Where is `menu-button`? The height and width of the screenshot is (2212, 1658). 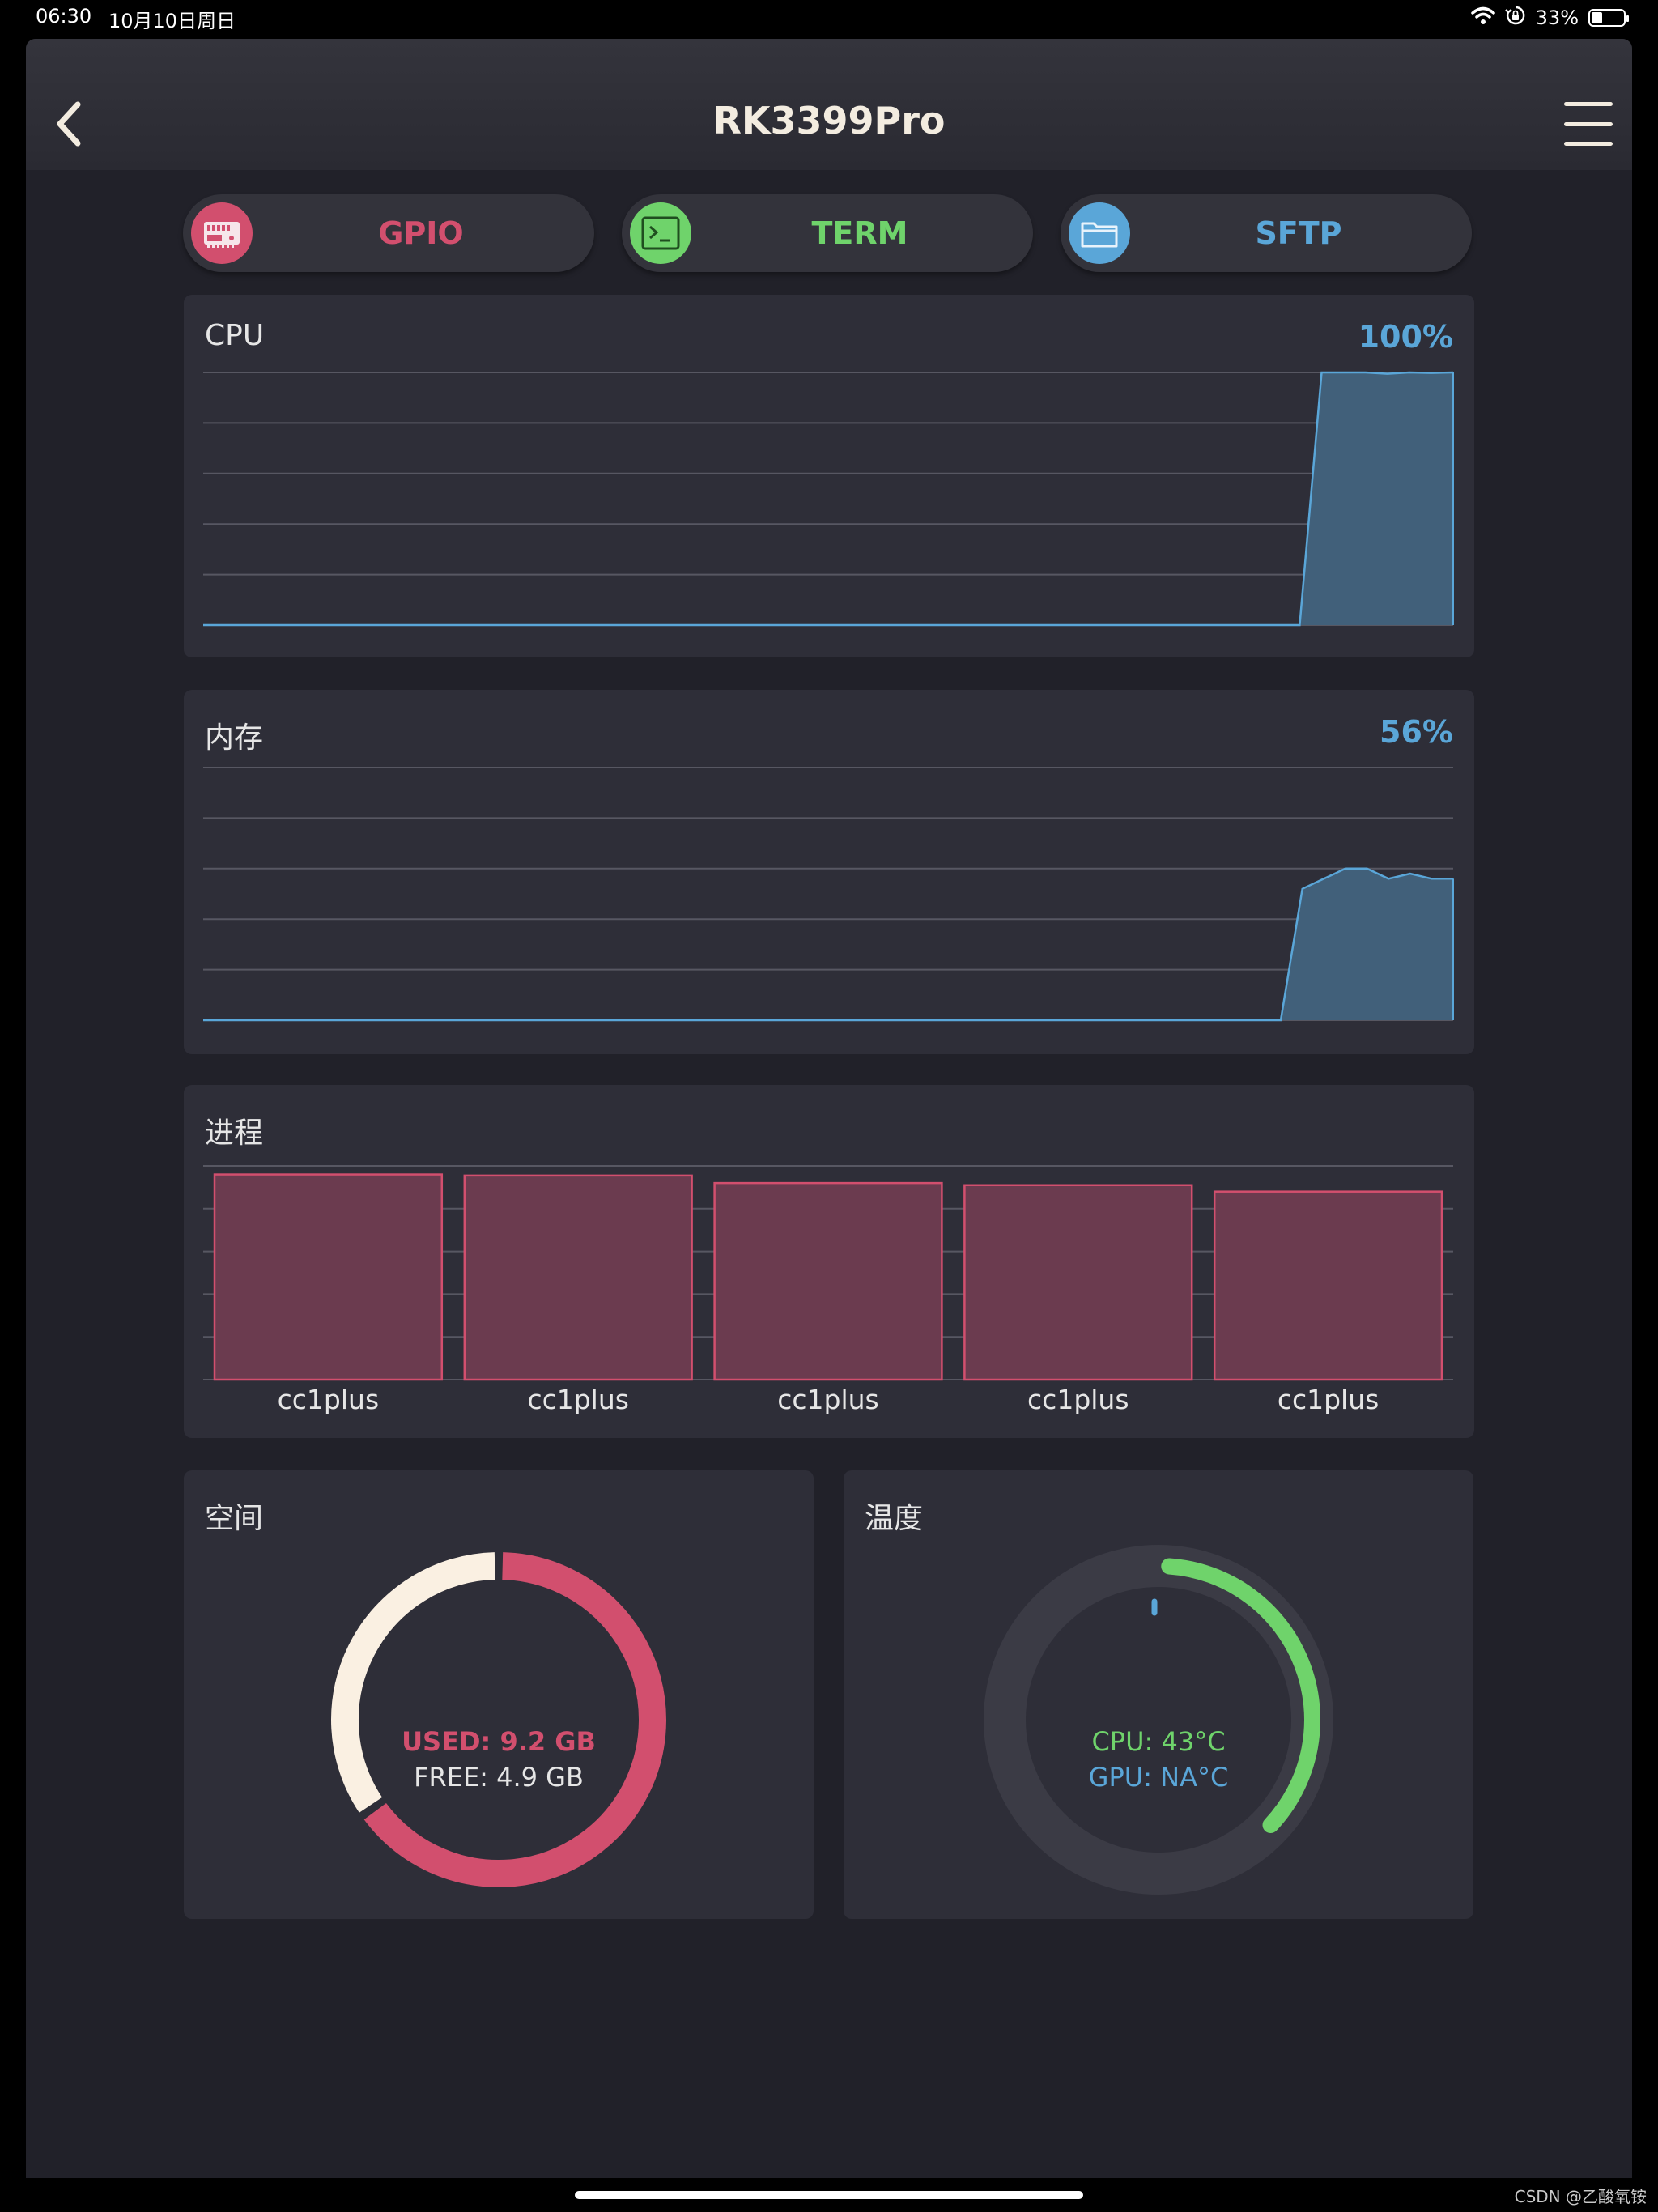 menu-button is located at coordinates (1588, 124).